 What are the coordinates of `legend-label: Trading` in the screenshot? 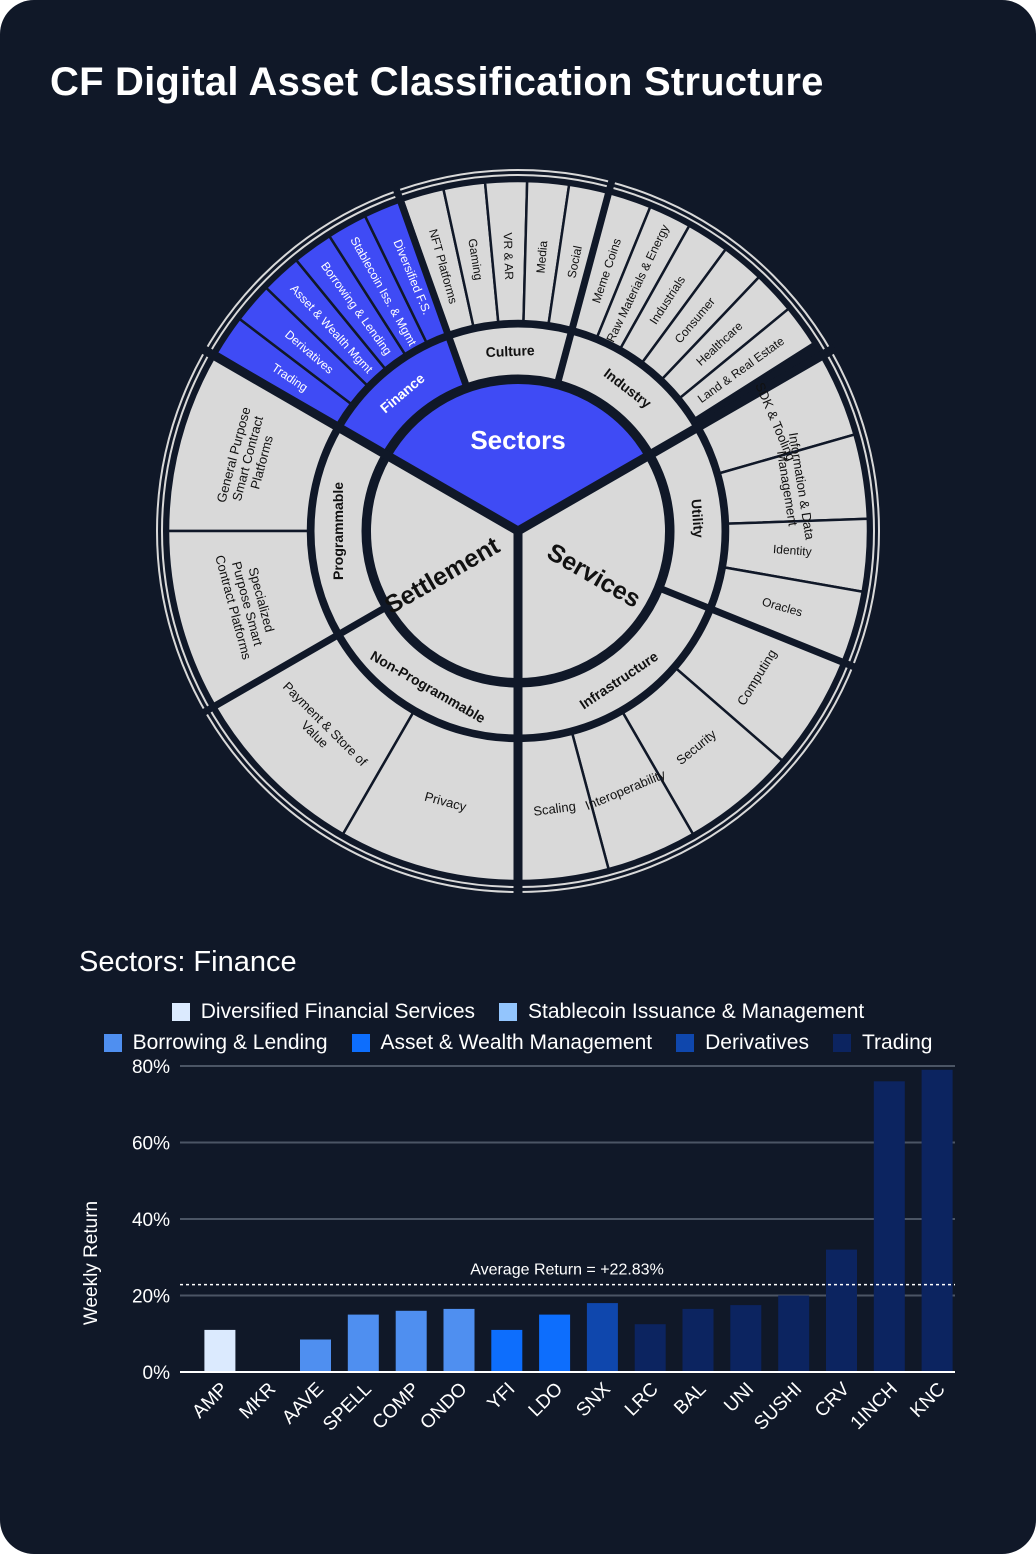 It's located at (897, 1042).